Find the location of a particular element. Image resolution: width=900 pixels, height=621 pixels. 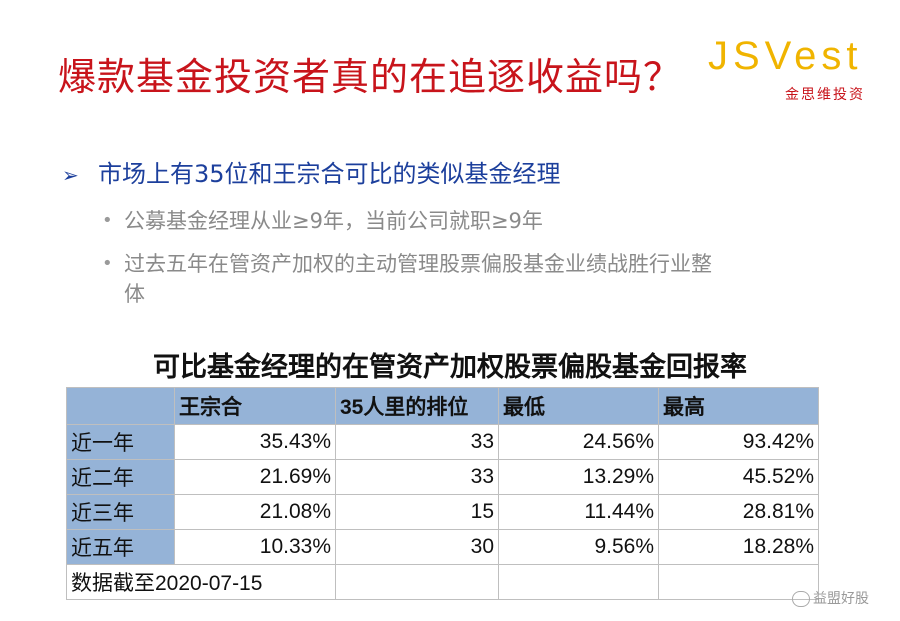

row-label: 近五年 is located at coordinates (120, 547).